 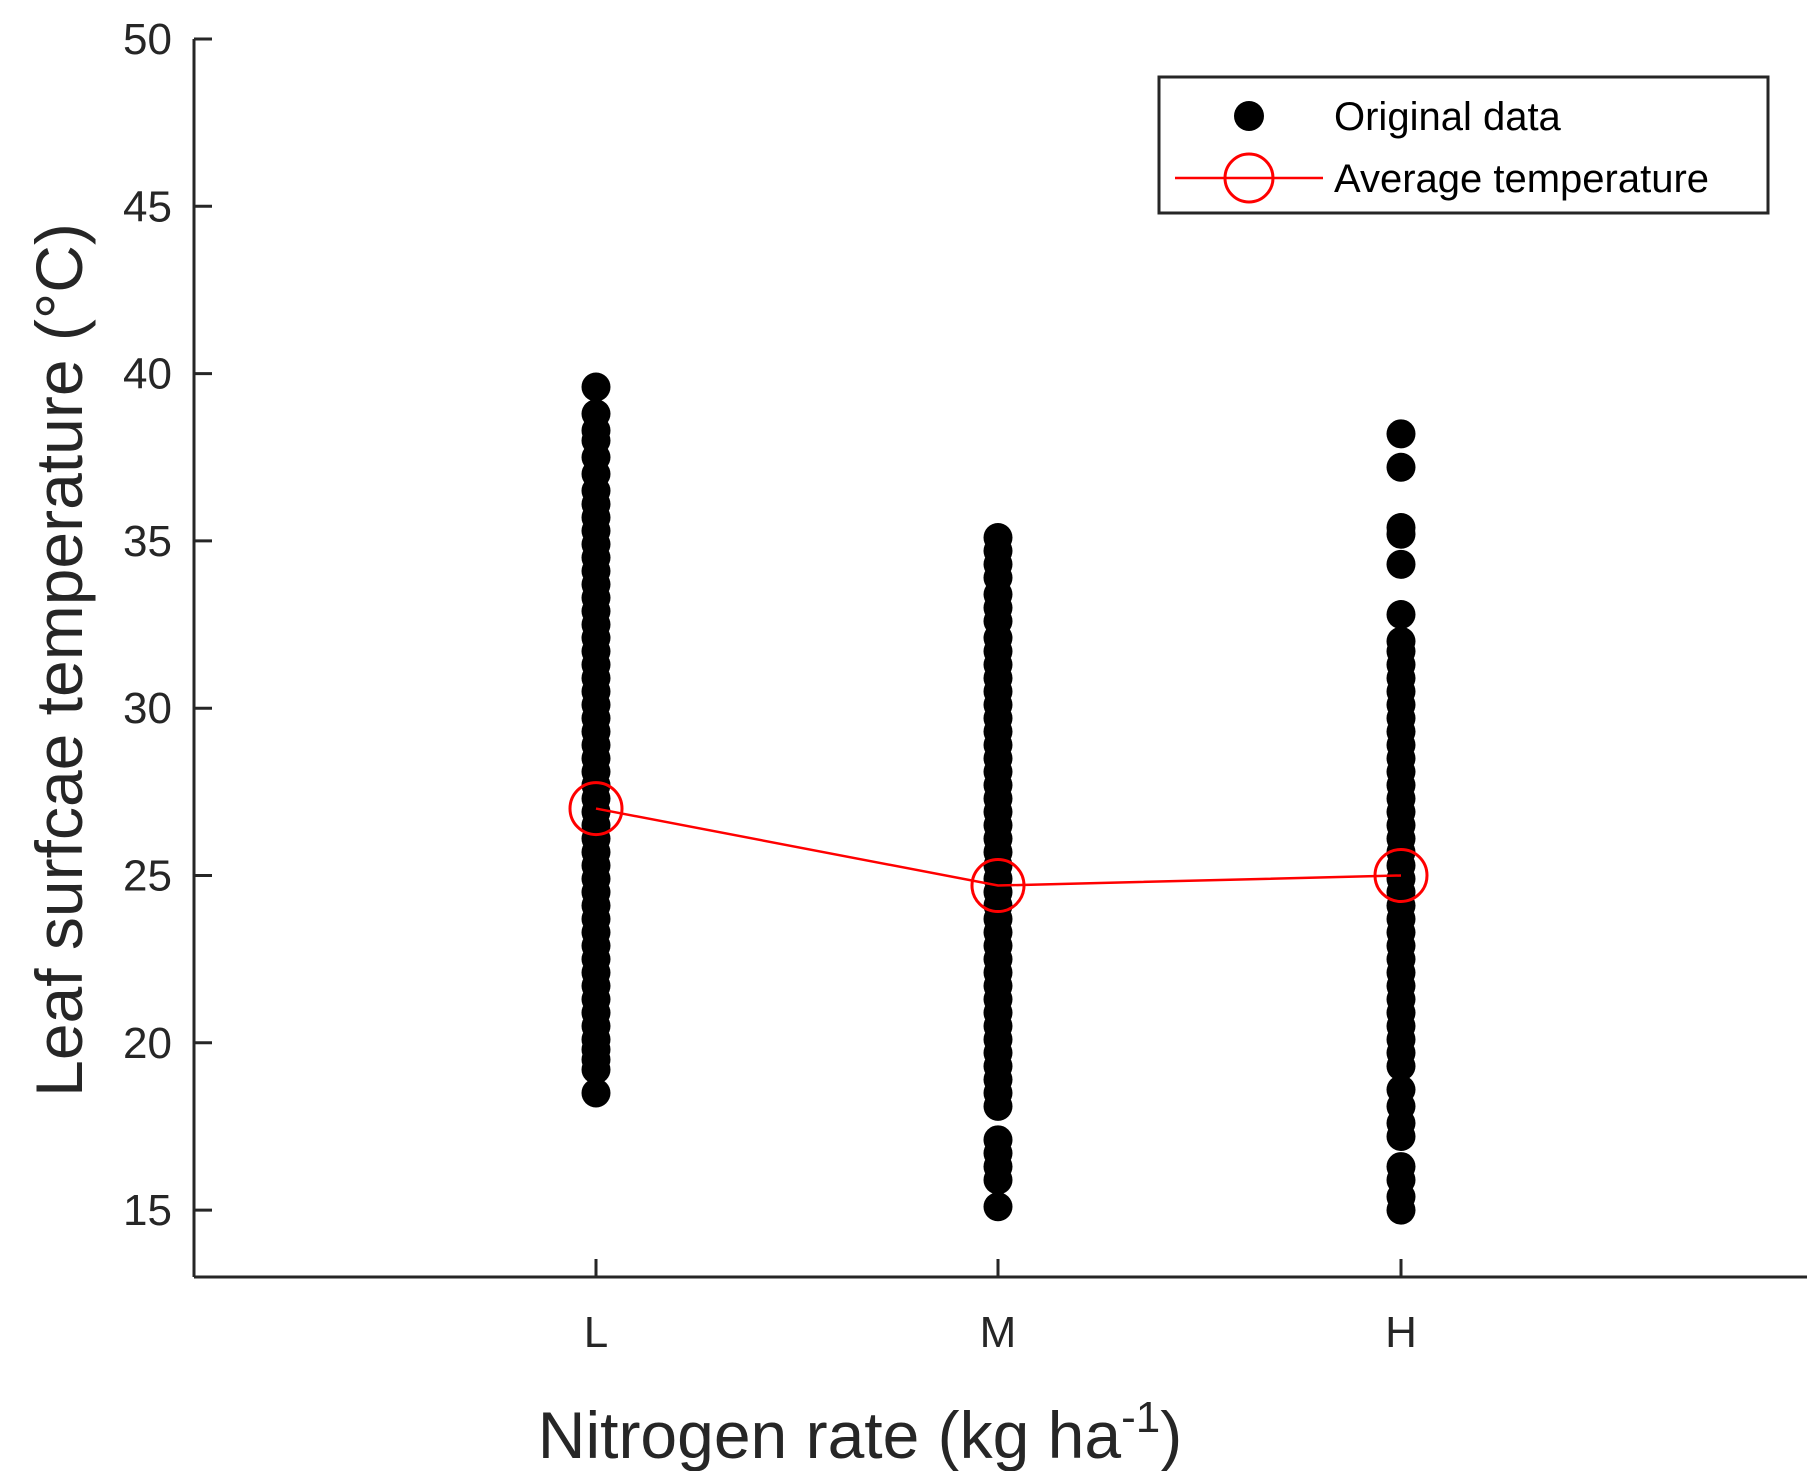 I want to click on y-tick-label: 40, so click(x=147, y=374).